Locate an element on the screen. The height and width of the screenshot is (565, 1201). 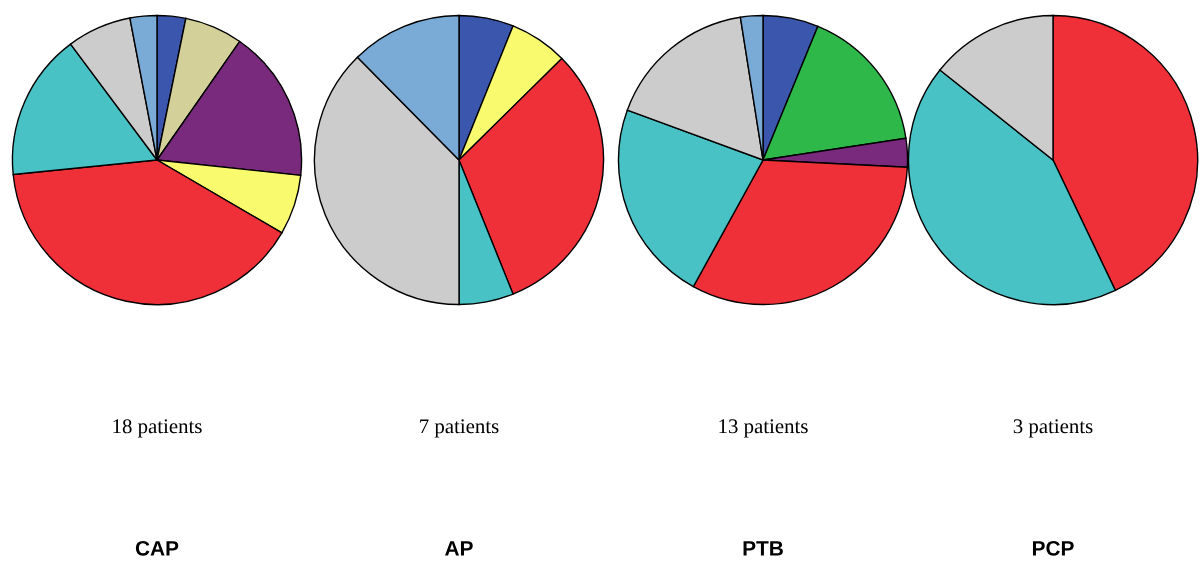
text: CAP is located at coordinates (157, 548).